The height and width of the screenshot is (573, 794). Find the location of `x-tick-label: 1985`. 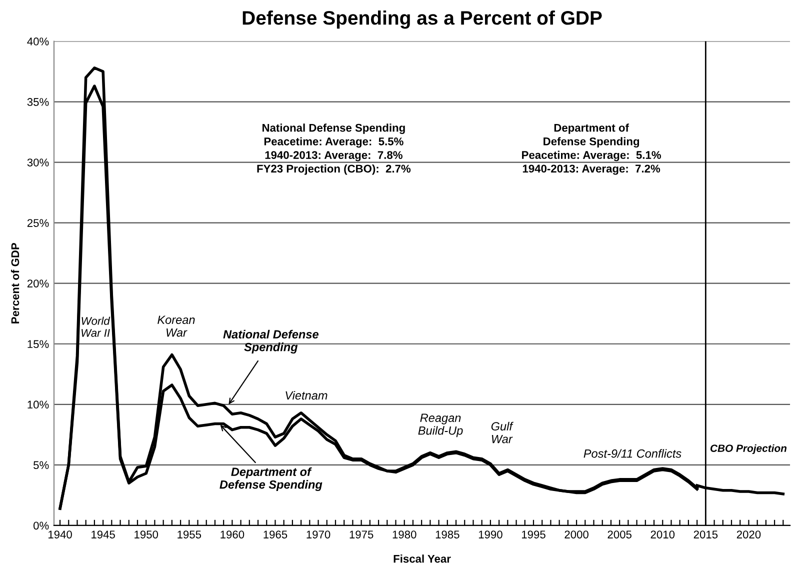

x-tick-label: 1985 is located at coordinates (448, 534).